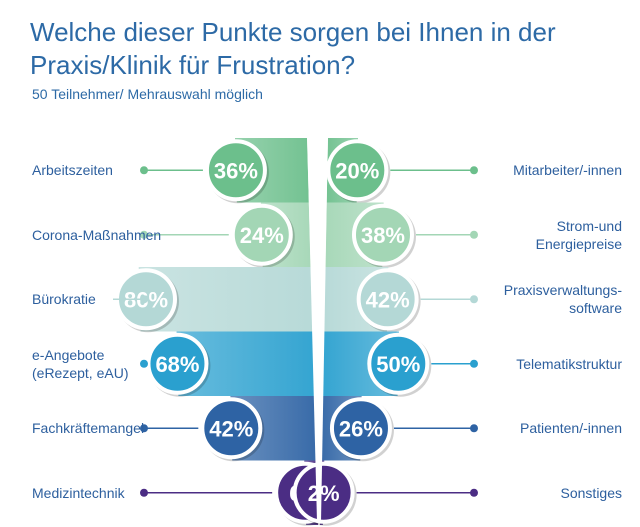 Image resolution: width=640 pixels, height=527 pixels. I want to click on left-bubble-arbeitszeiten, so click(235, 170).